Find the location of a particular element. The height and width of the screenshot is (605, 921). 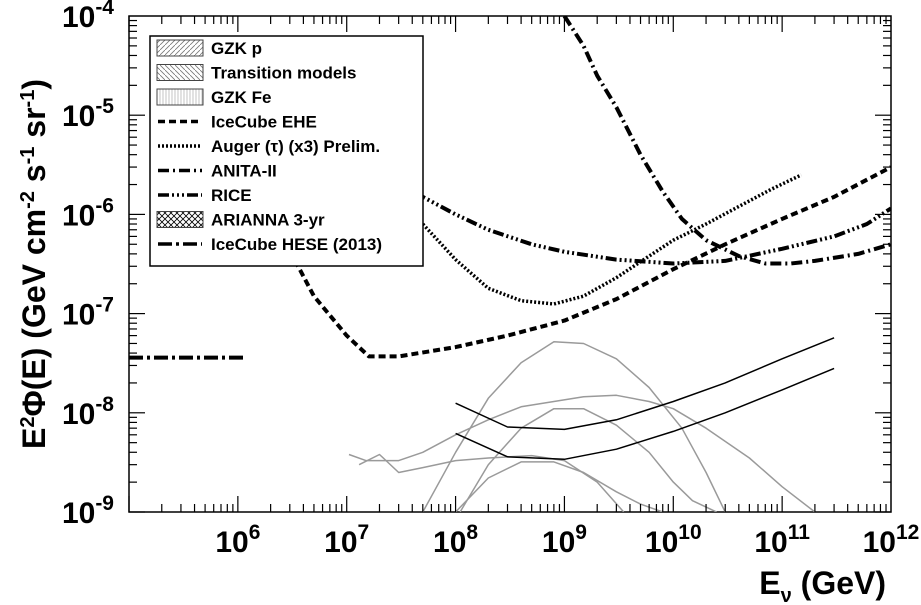

series-arianna-3-yr-lower is located at coordinates (645, 414).